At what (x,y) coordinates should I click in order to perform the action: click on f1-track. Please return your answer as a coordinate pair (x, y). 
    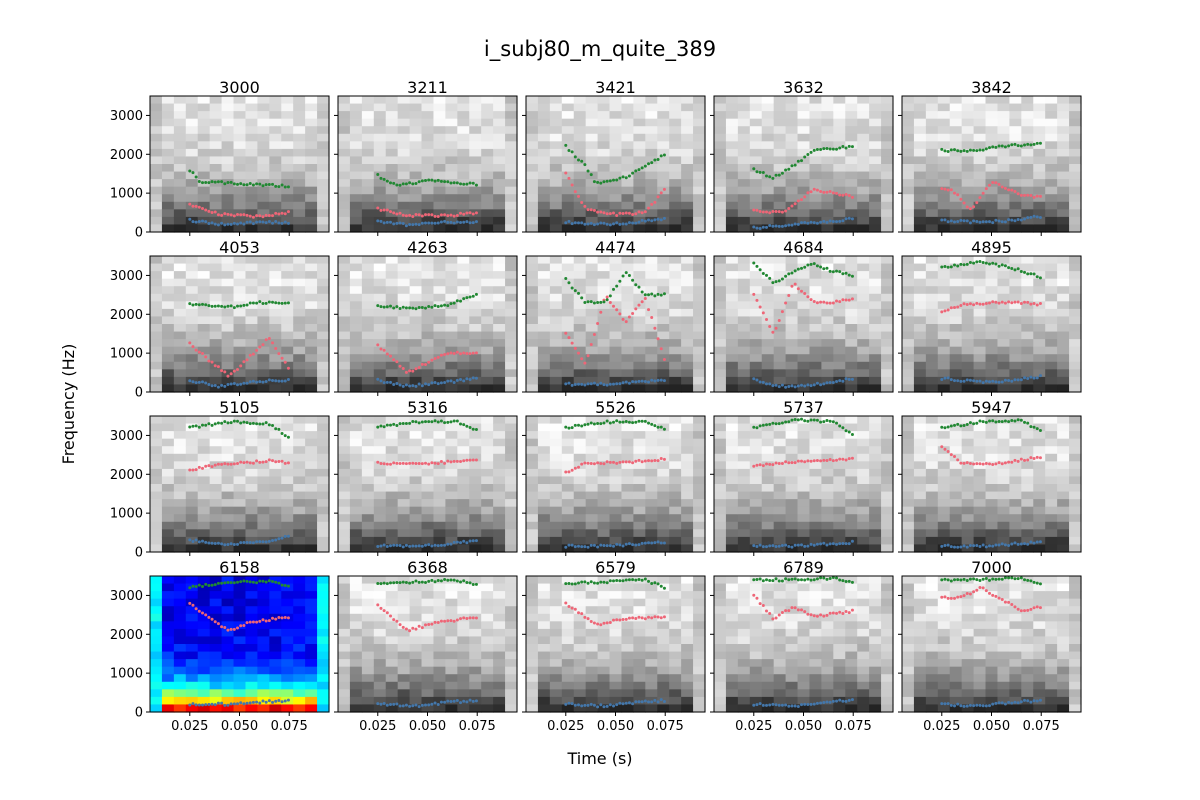
    Looking at the image, I should click on (803, 383).